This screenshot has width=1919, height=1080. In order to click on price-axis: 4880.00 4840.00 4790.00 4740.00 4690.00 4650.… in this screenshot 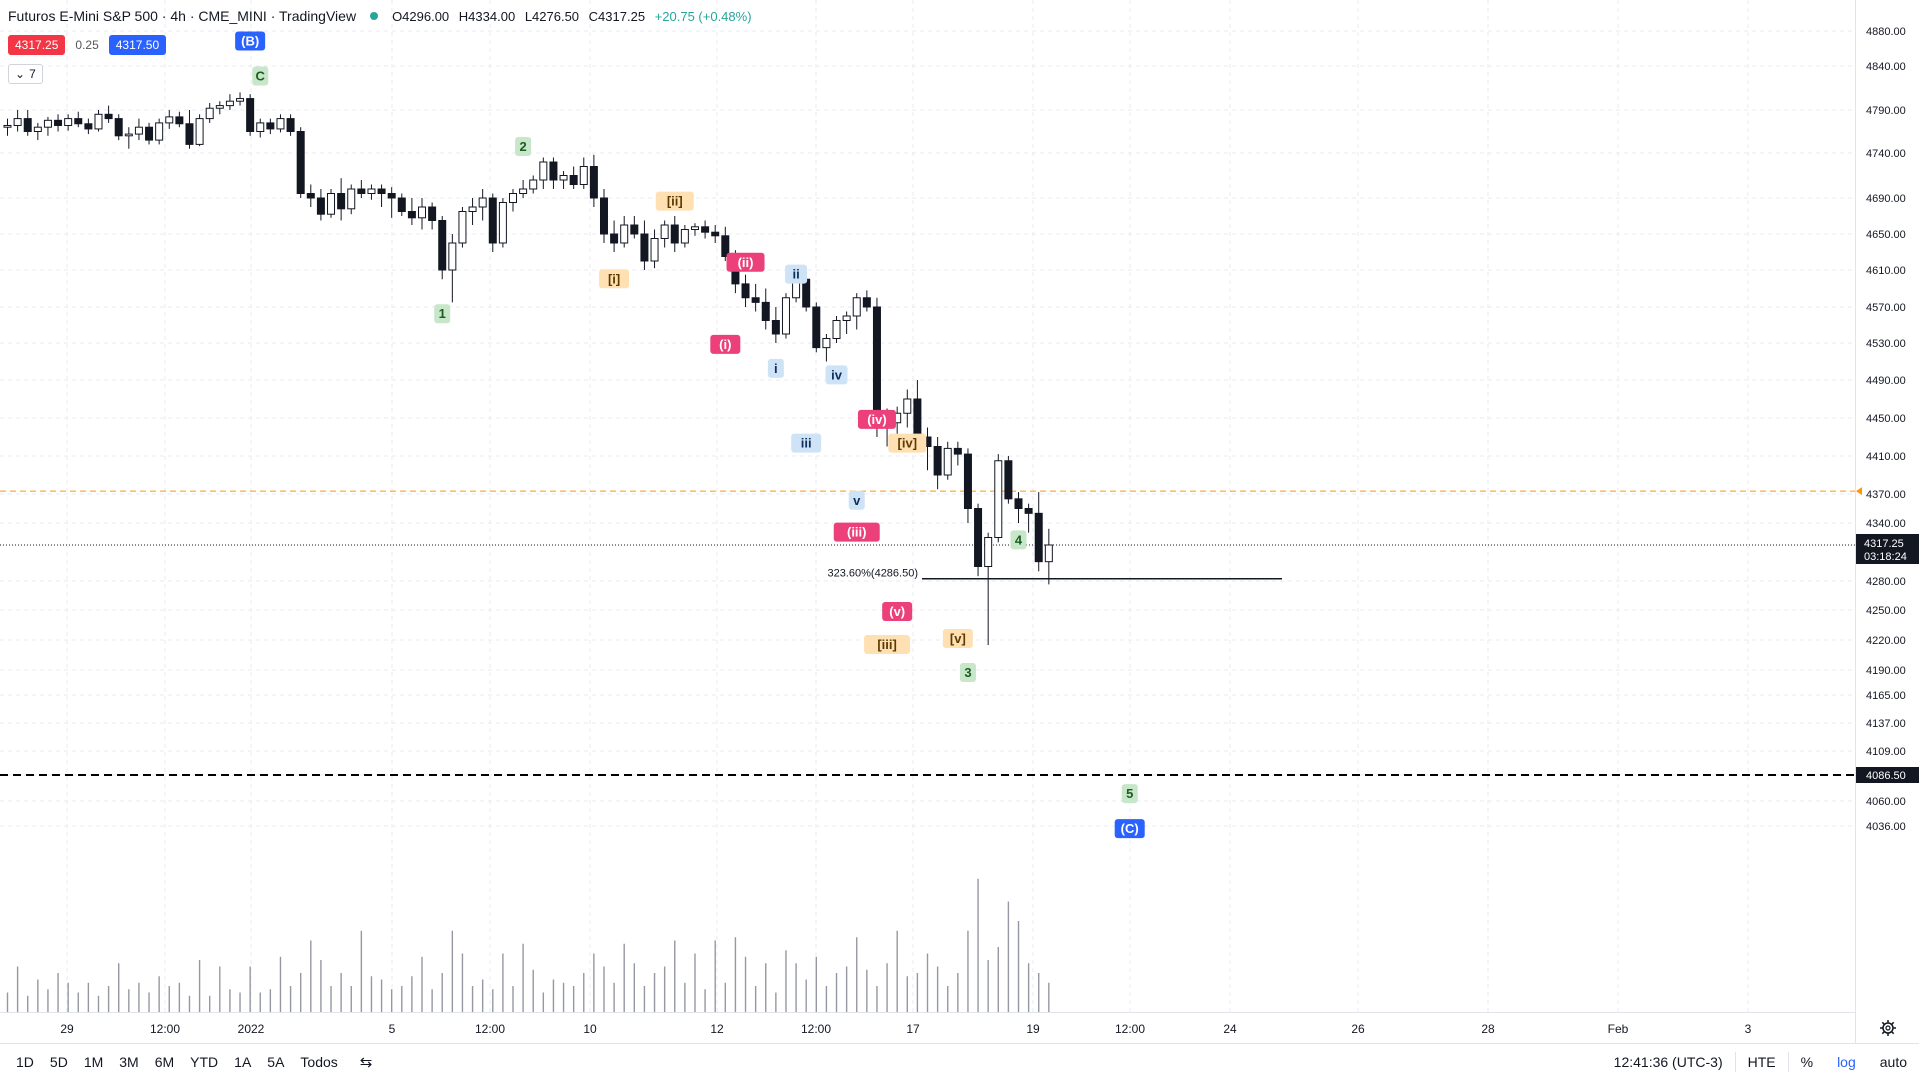, I will do `click(1887, 521)`.